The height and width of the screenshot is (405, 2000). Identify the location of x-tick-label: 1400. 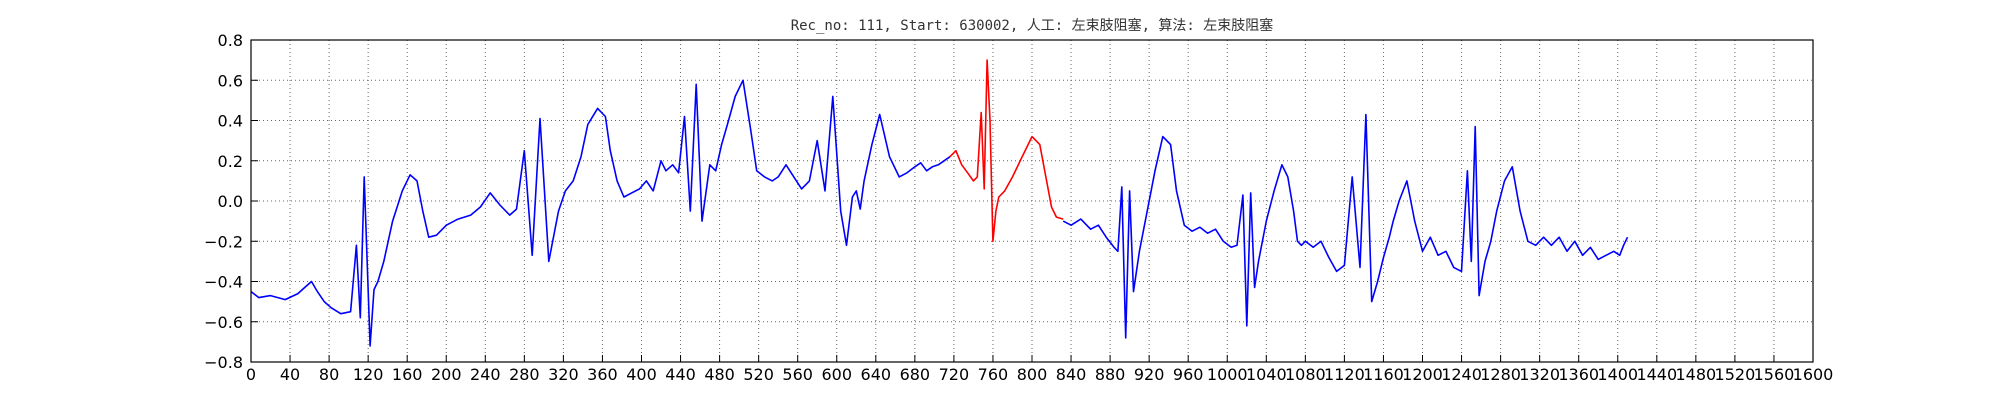
(1617, 374).